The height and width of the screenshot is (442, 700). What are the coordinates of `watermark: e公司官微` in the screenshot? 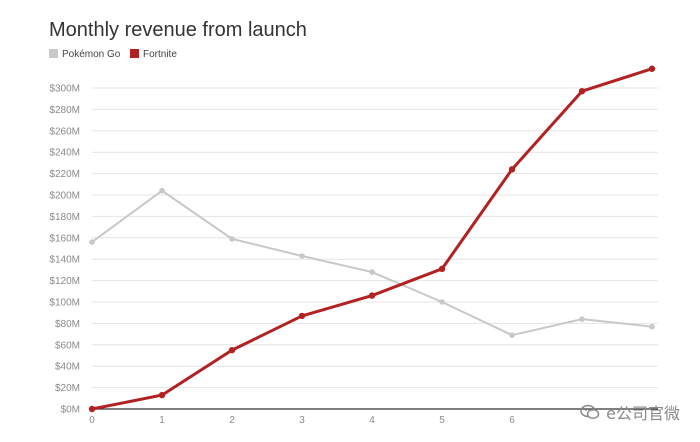 It's located at (630, 412).